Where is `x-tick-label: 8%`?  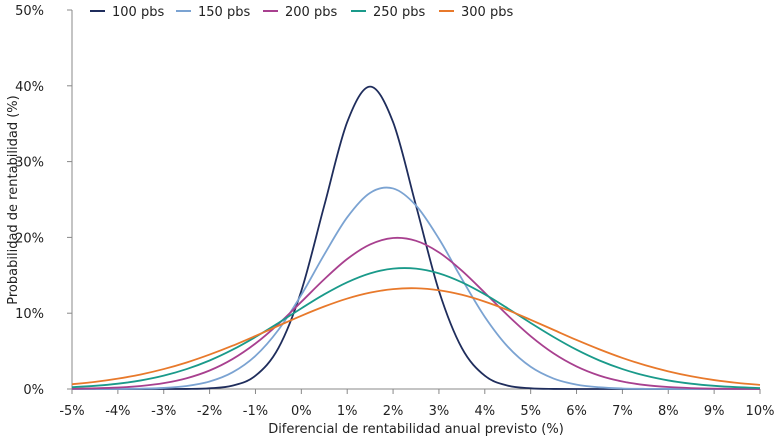
x-tick-label: 8% is located at coordinates (668, 411).